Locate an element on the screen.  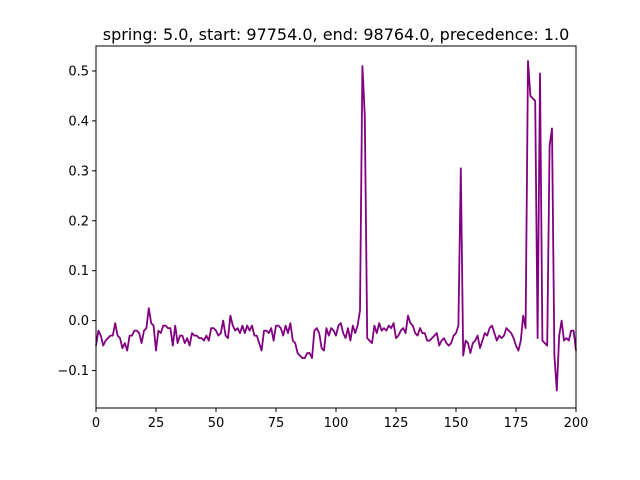
y-tick-label: 0.0 is located at coordinates (78, 321).